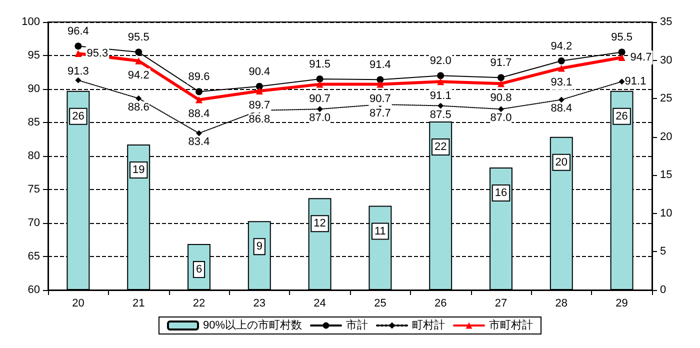  I want to click on data-label: 91.3, so click(78, 71).